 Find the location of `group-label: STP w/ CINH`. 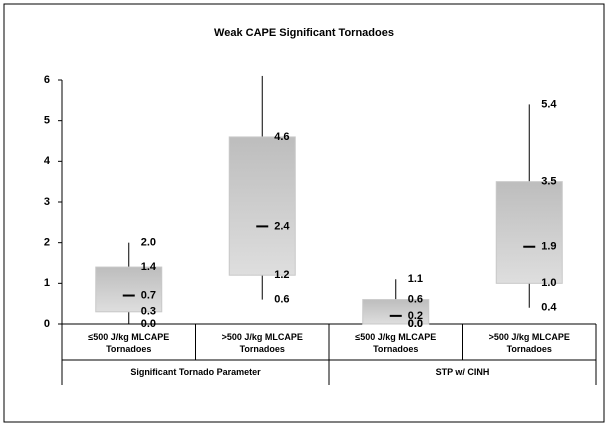

group-label: STP w/ CINH is located at coordinates (462, 372).